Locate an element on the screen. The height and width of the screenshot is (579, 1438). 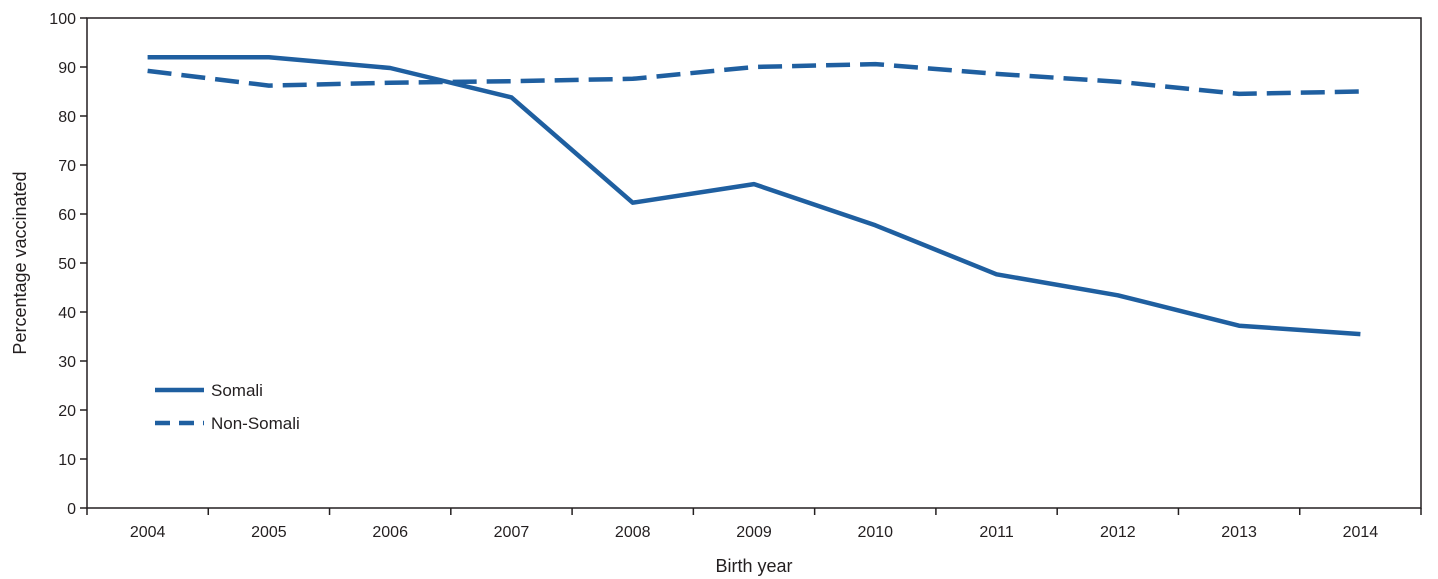
x-tick-label: 2005 is located at coordinates (269, 532).